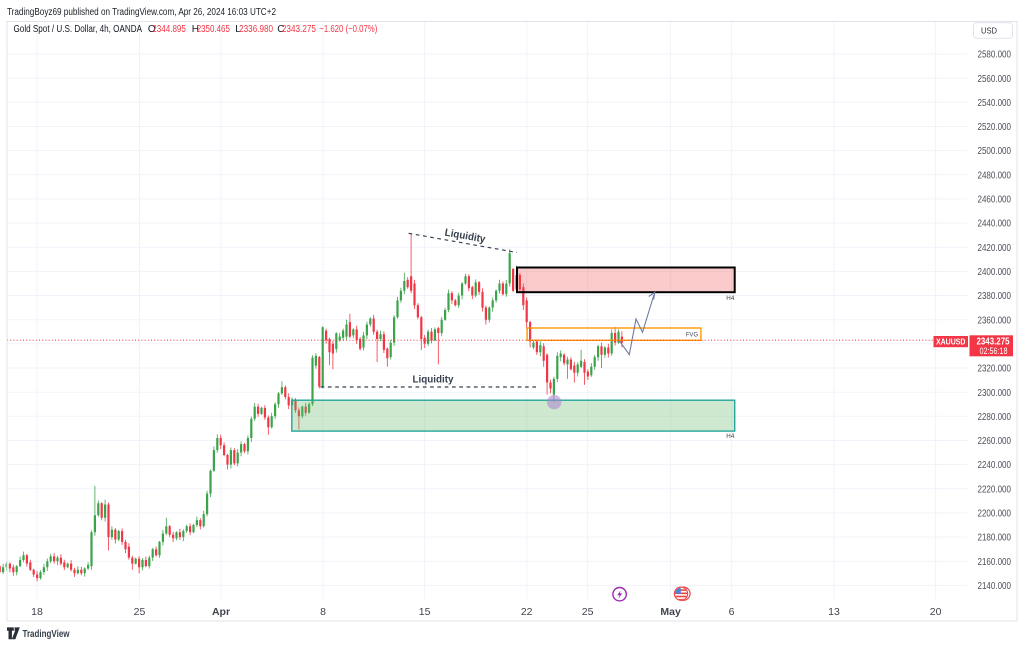 The height and width of the screenshot is (646, 1024). Describe the element at coordinates (995, 296) in the screenshot. I see `svg-text: 2380.000` at that location.